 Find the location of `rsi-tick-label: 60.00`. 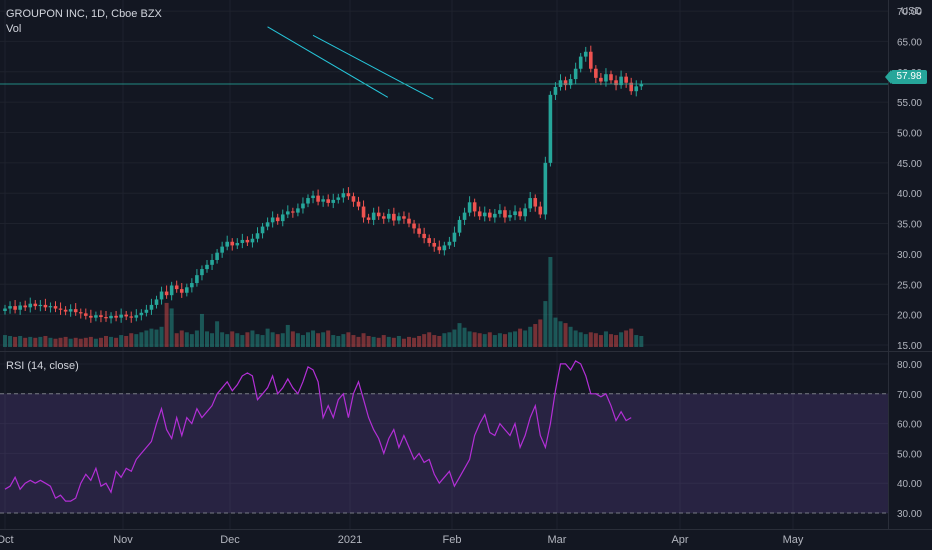

rsi-tick-label: 60.00 is located at coordinates (909, 425).